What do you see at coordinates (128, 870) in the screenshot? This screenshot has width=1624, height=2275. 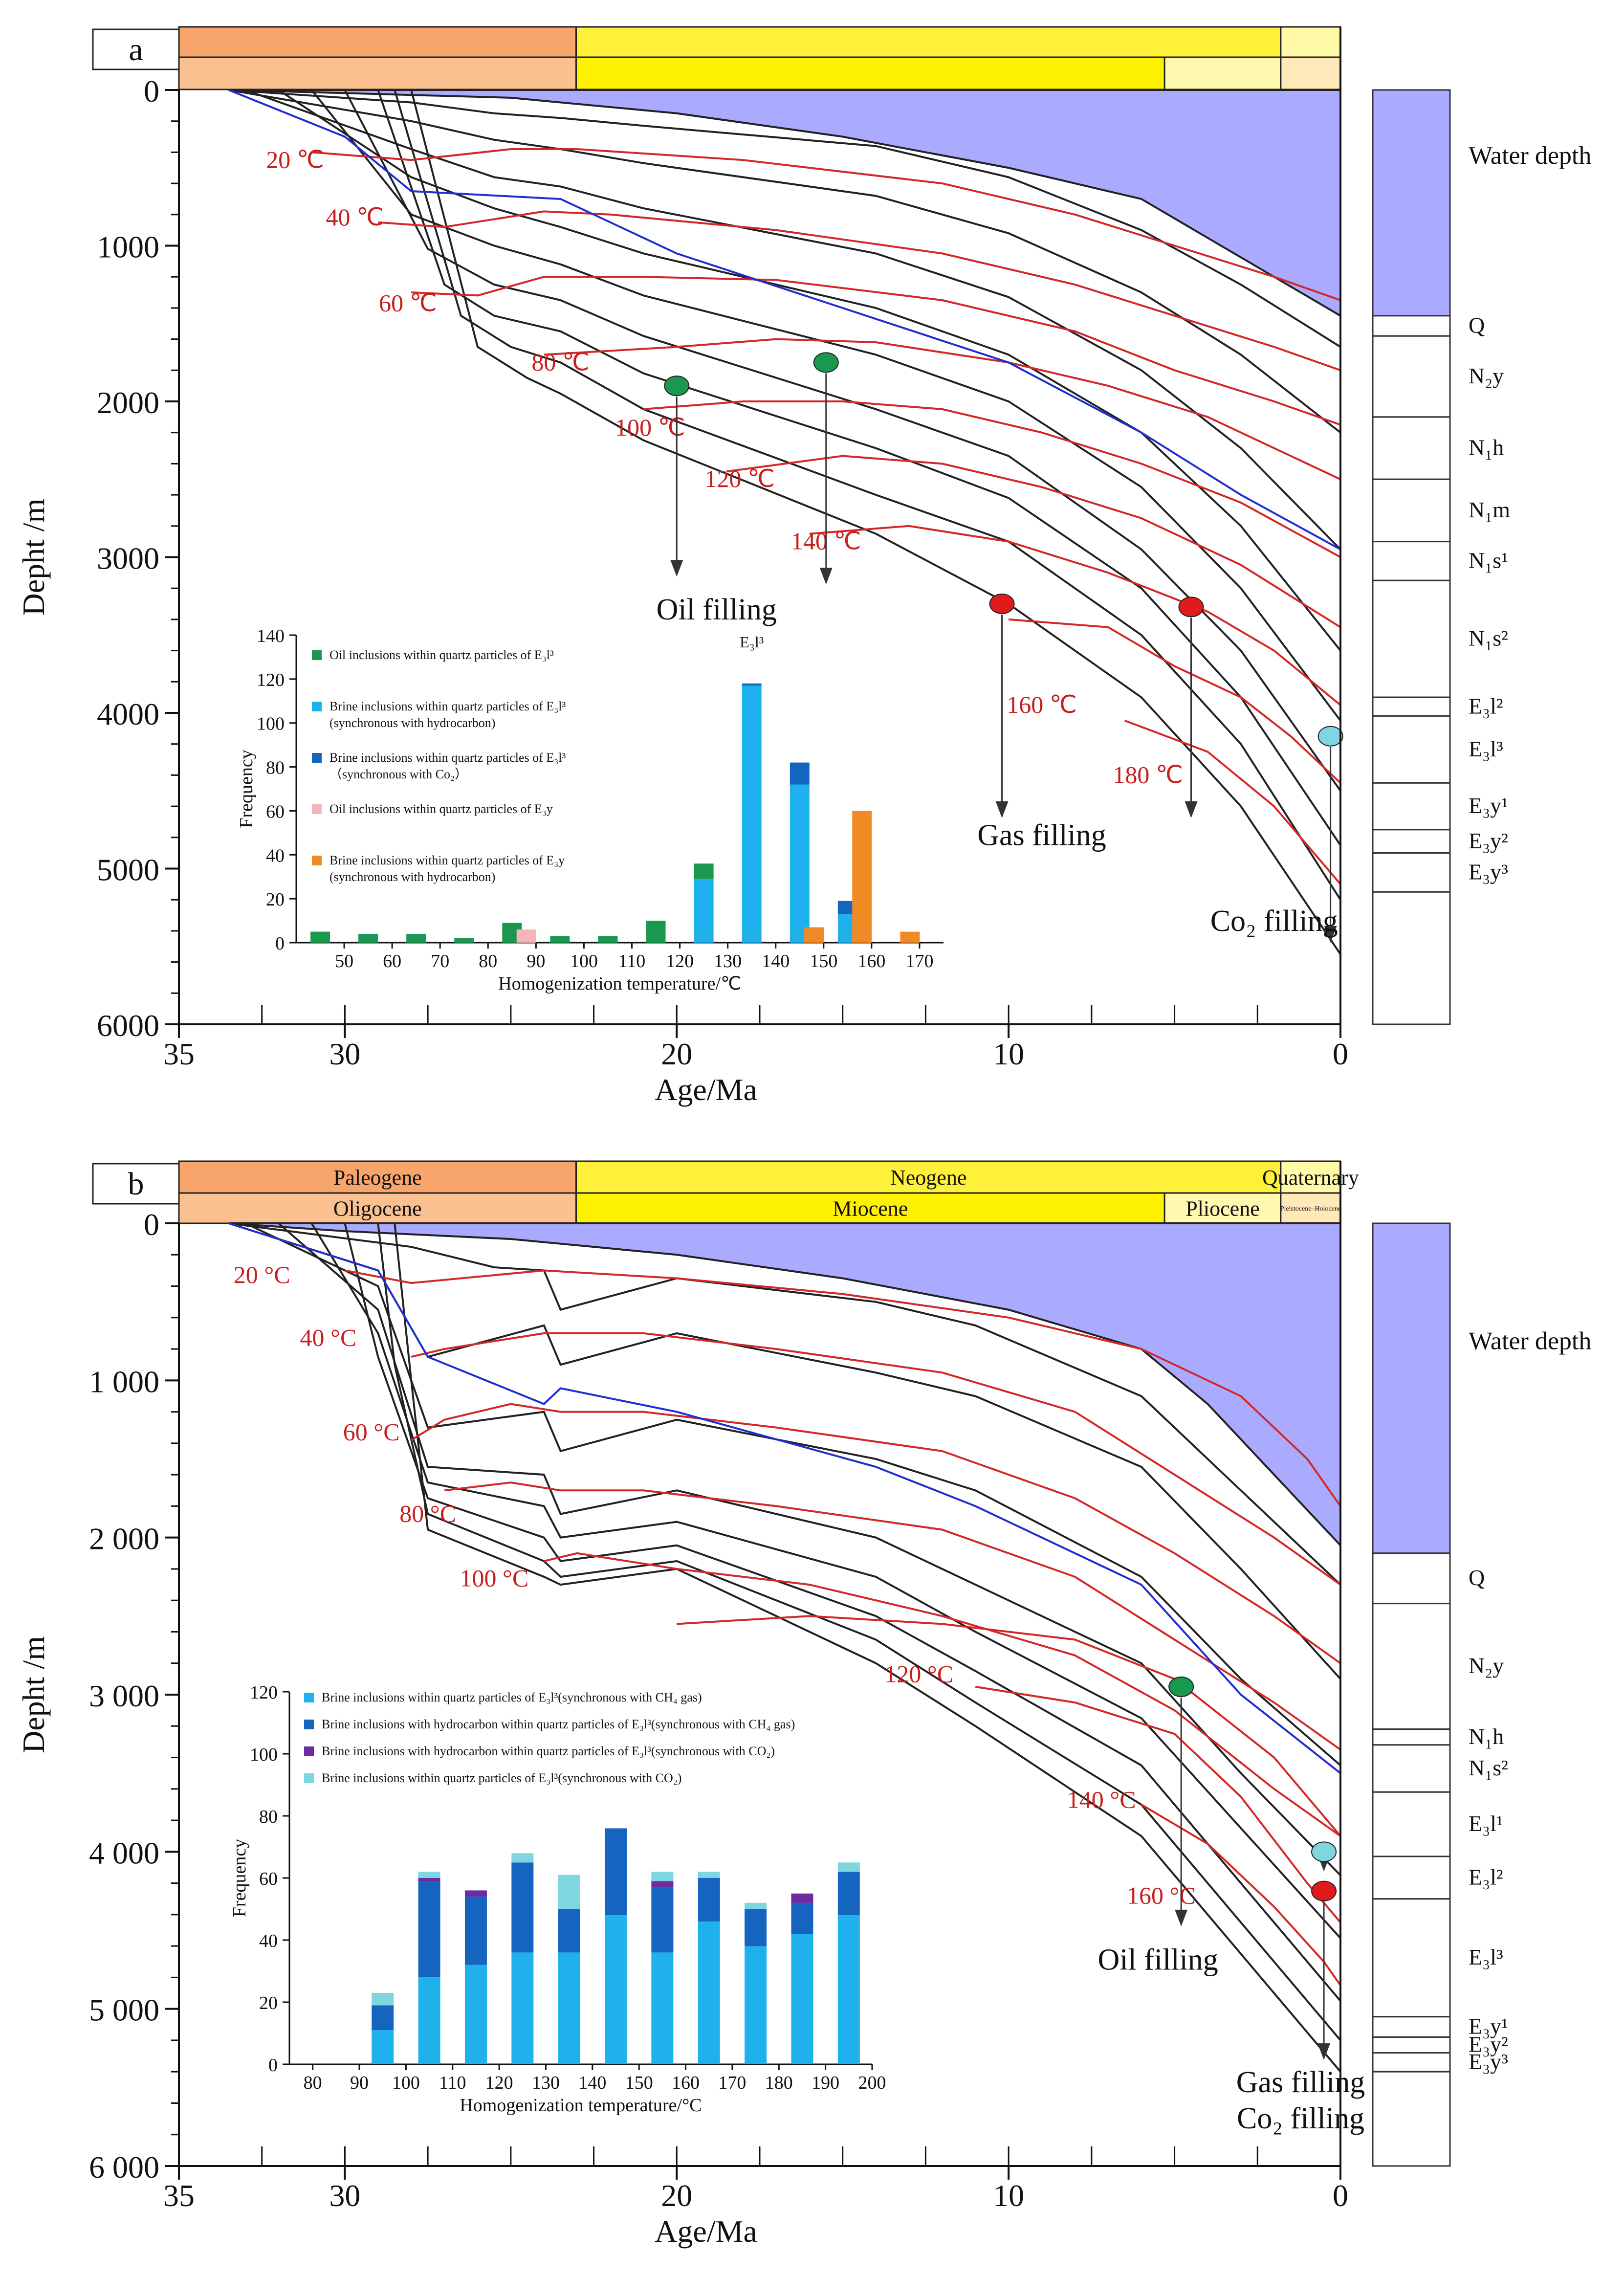 I see `y-tick-label: 5000` at bounding box center [128, 870].